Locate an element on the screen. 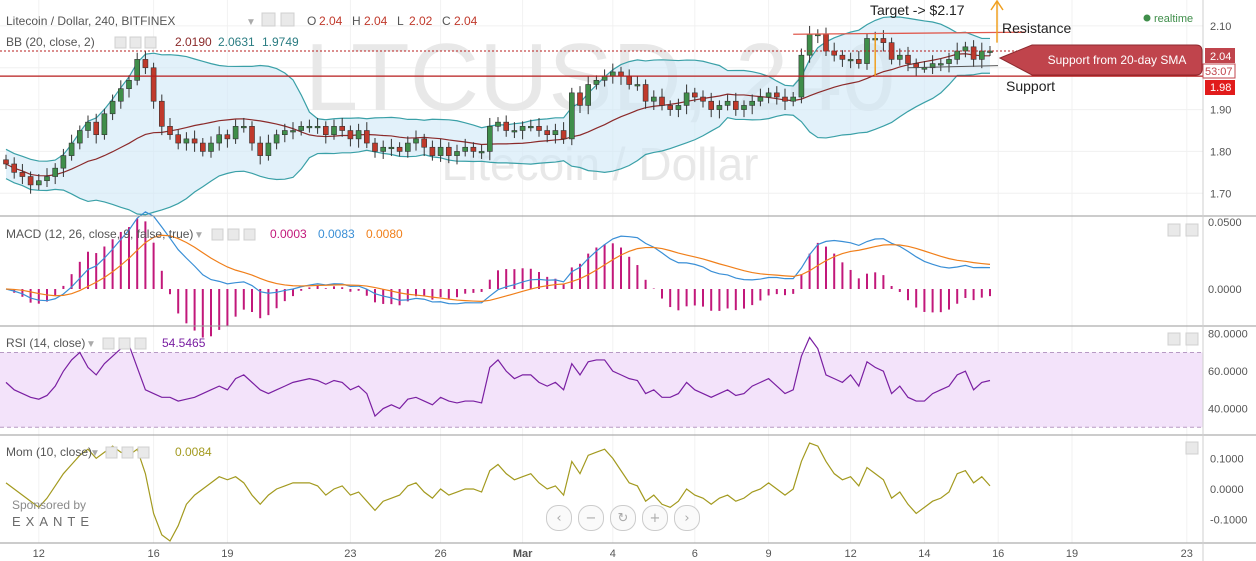 The height and width of the screenshot is (561, 1256). reset-icon: ↻ is located at coordinates (623, 518).